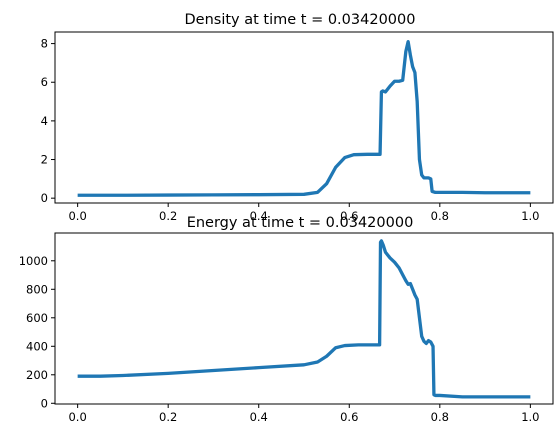 The height and width of the screenshot is (435, 560). I want to click on density-ytick-label: 4, so click(44, 121).